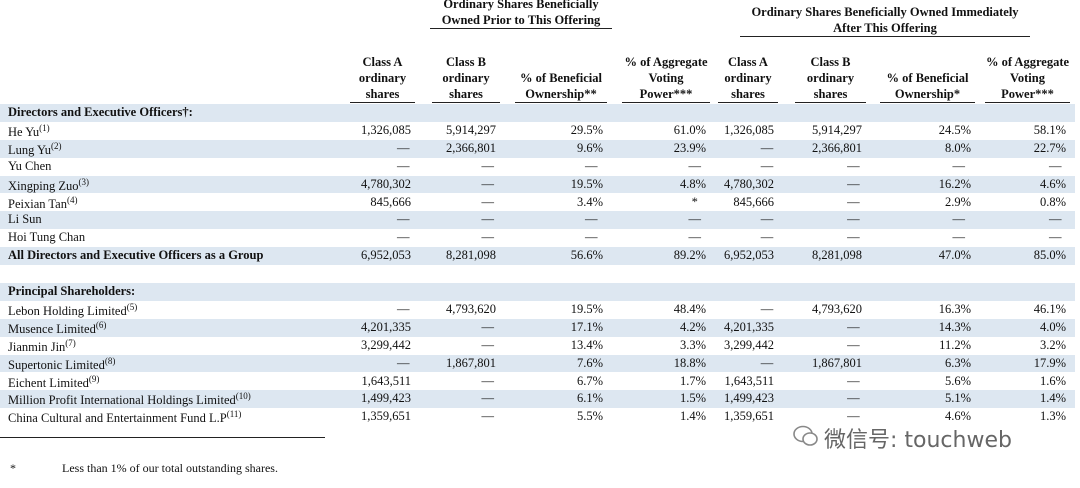  I want to click on row-name: Supertonic Limited(8), so click(61, 364).